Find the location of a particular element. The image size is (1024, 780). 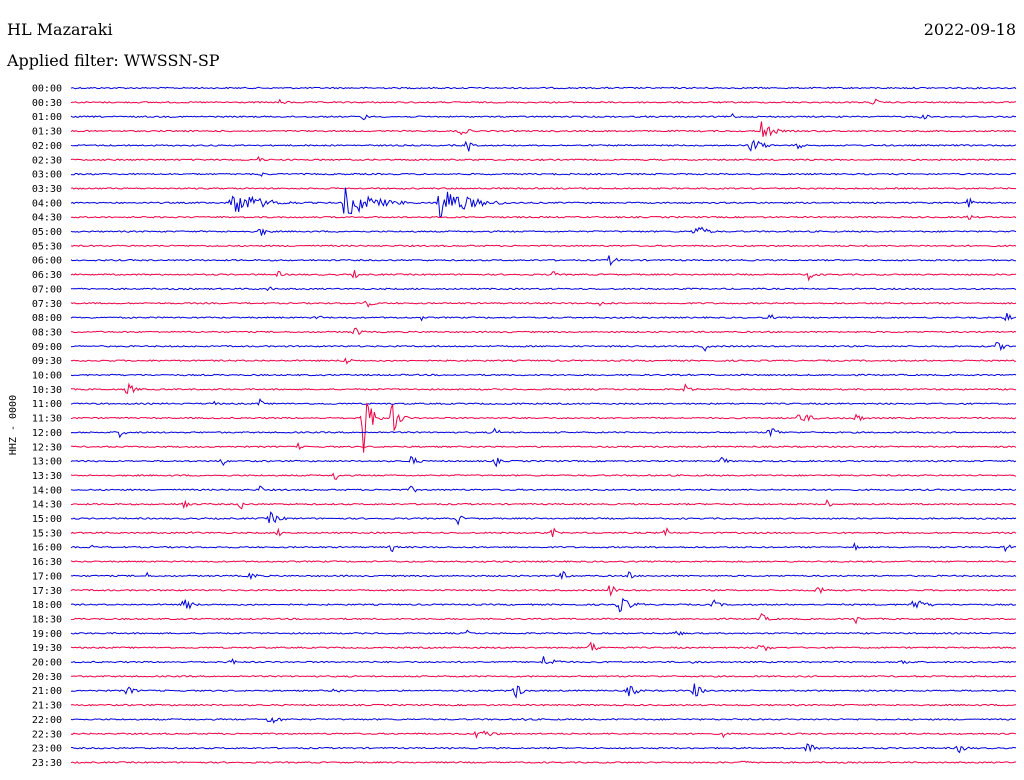

tick-label: 16:30 is located at coordinates (47, 562).